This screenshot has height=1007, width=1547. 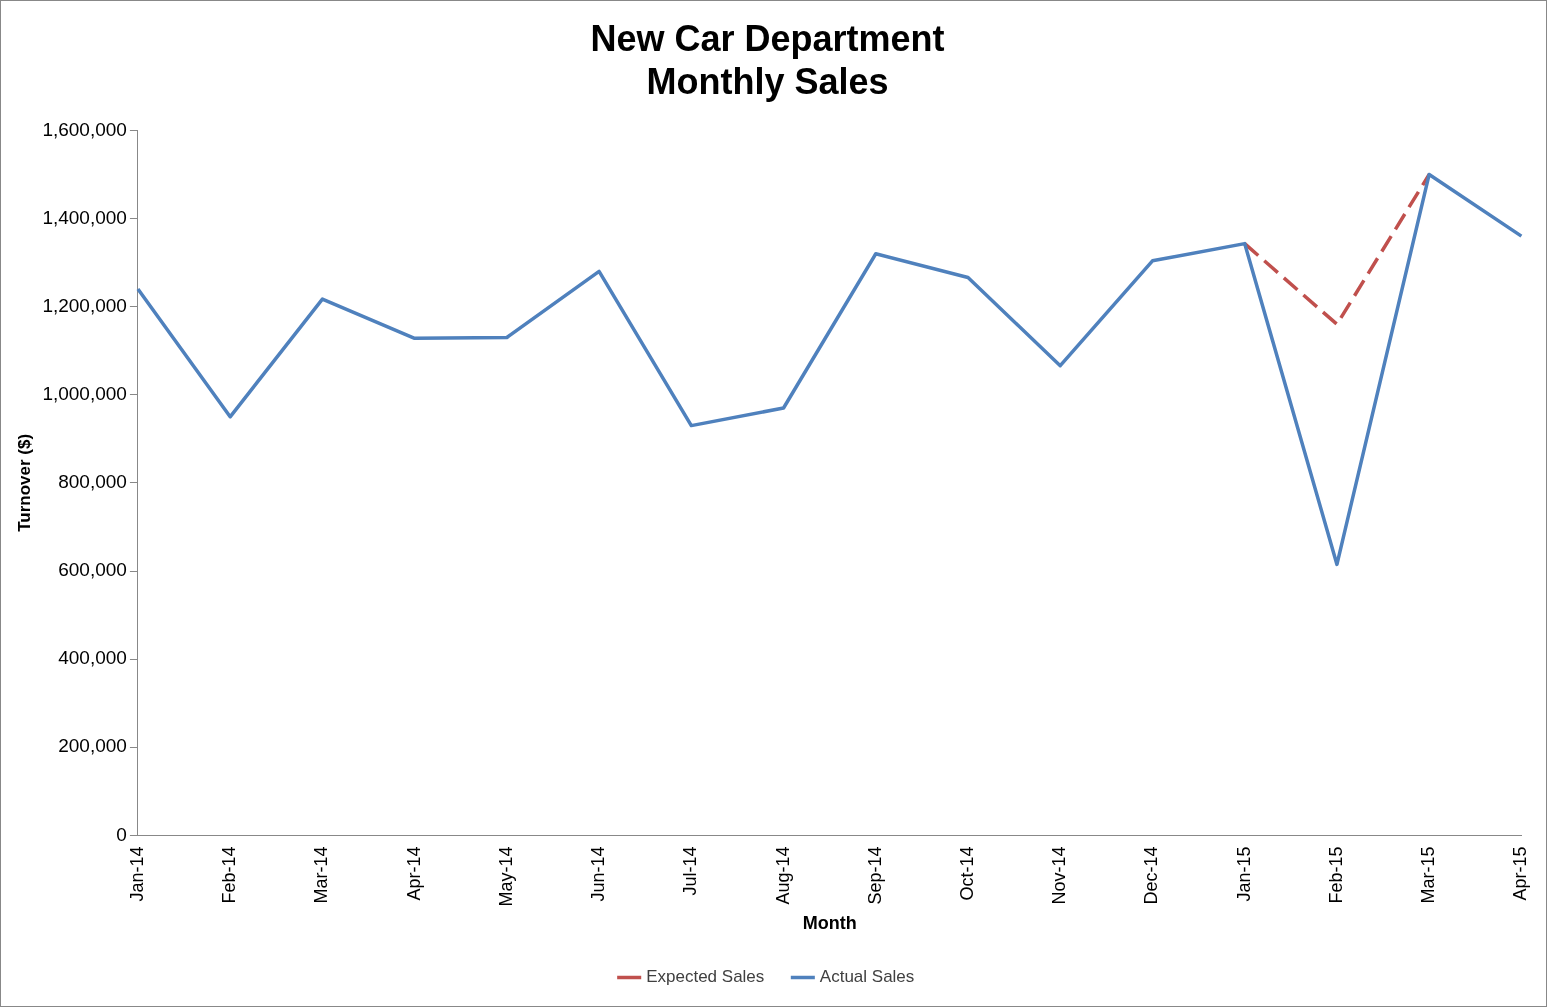 I want to click on x-tick-label: Apr-15, so click(x=1520, y=873).